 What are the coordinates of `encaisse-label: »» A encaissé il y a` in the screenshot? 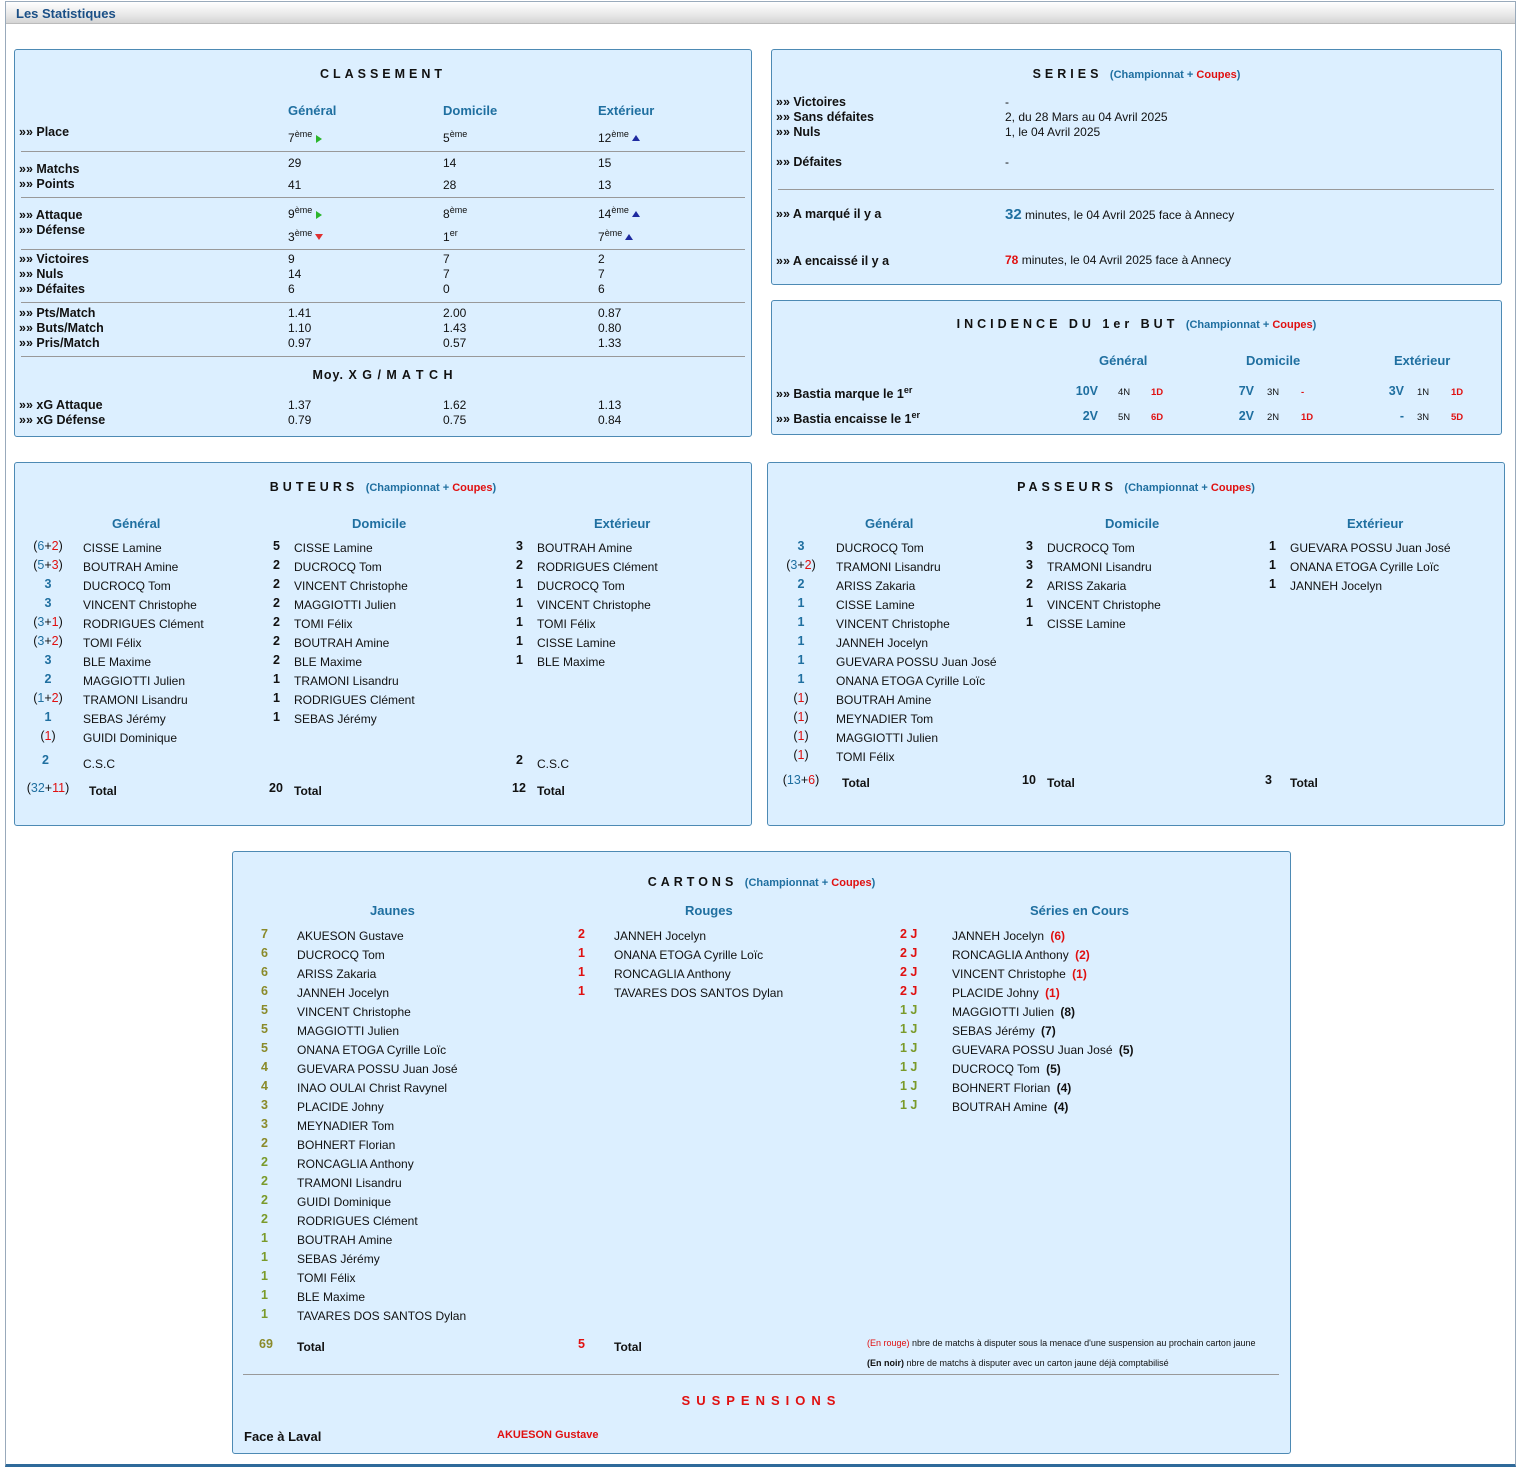 It's located at (833, 261).